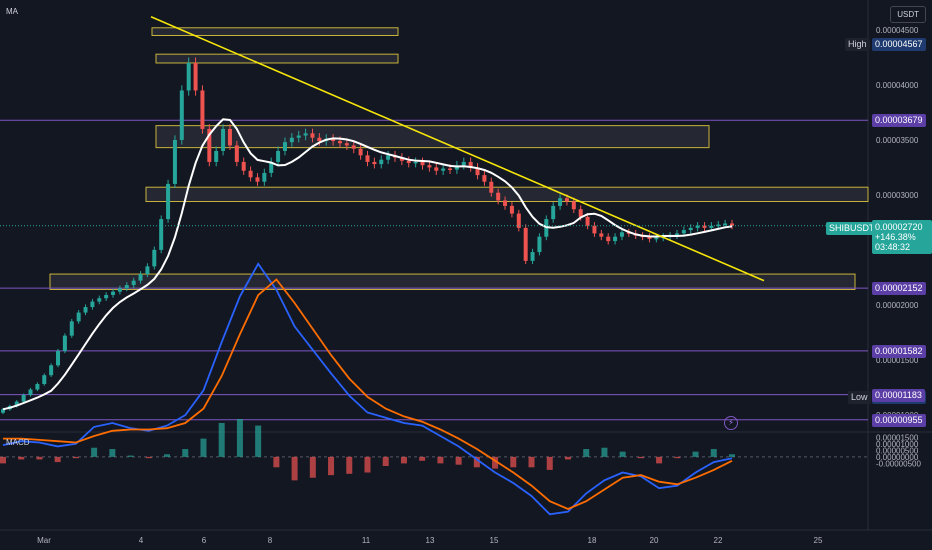  What do you see at coordinates (897, 140) in the screenshot?
I see `price-tick-label: 0.00003500` at bounding box center [897, 140].